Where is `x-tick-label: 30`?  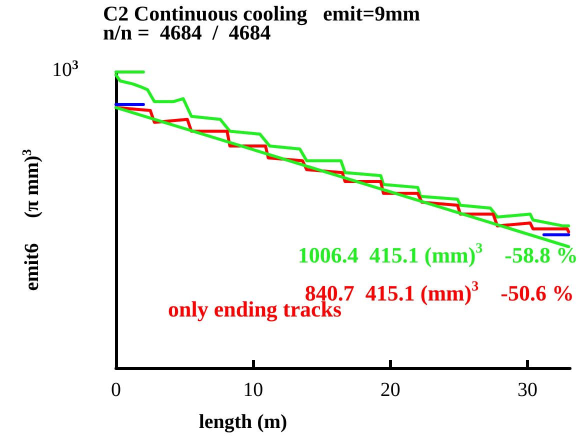 x-tick-label: 30 is located at coordinates (527, 390).